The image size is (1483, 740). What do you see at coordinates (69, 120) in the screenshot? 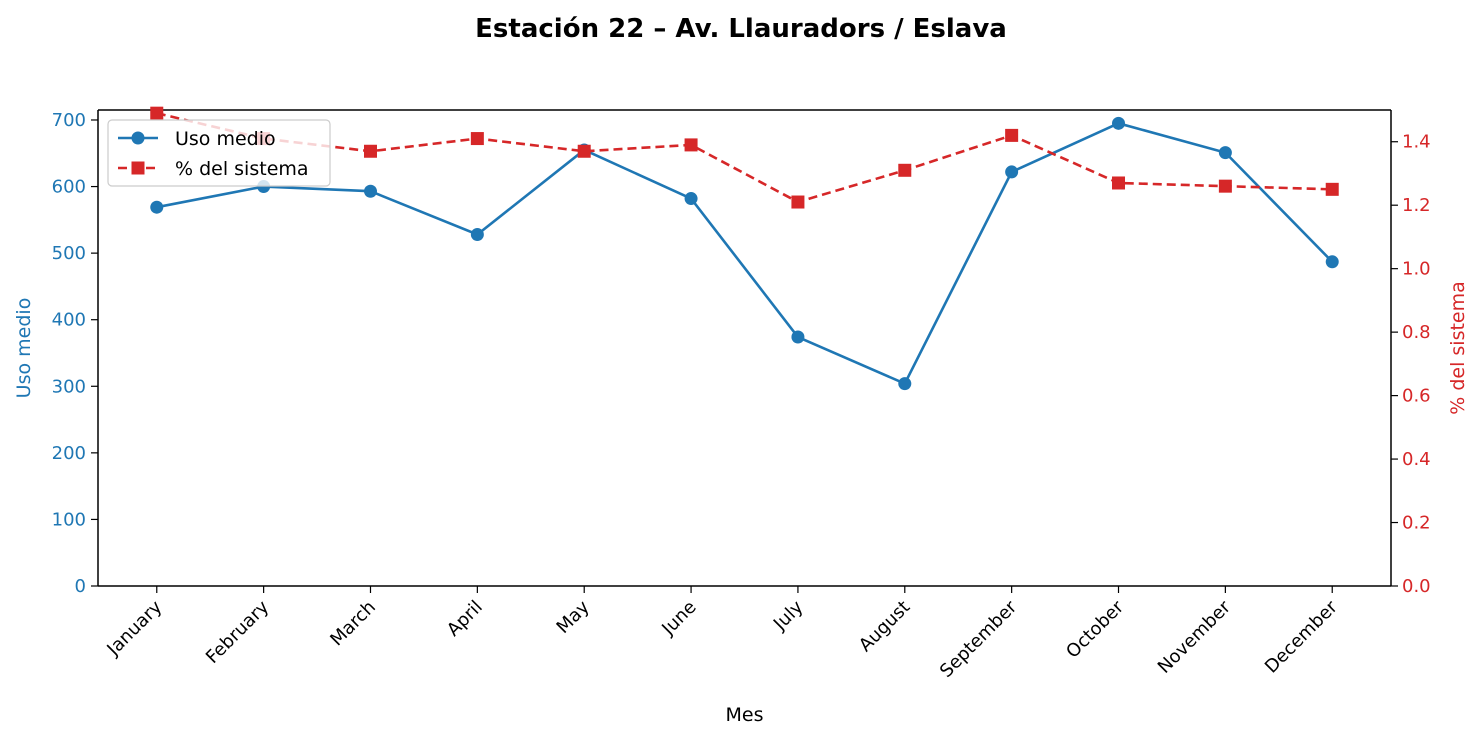
I see `y-left-tick-label: 700` at bounding box center [69, 120].